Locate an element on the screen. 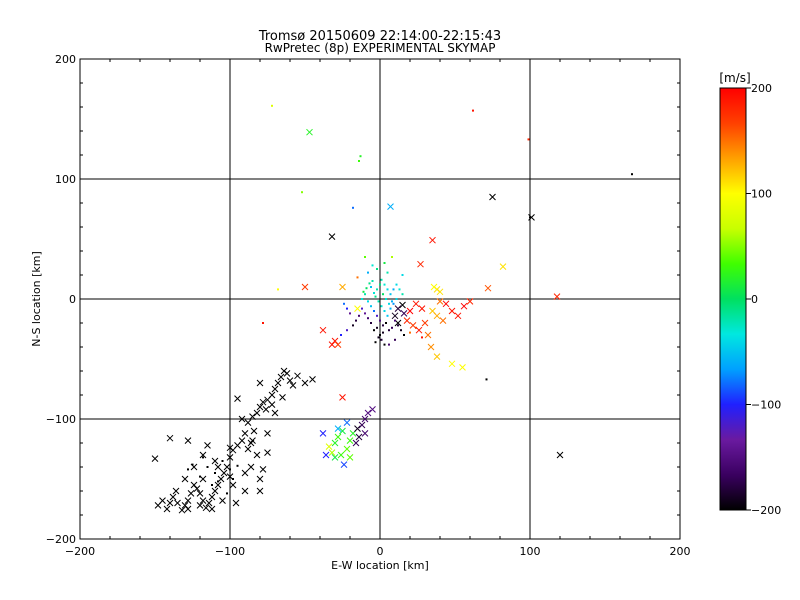 This screenshot has width=800, height=600. colorbar-tick-label: −100 is located at coordinates (766, 405).